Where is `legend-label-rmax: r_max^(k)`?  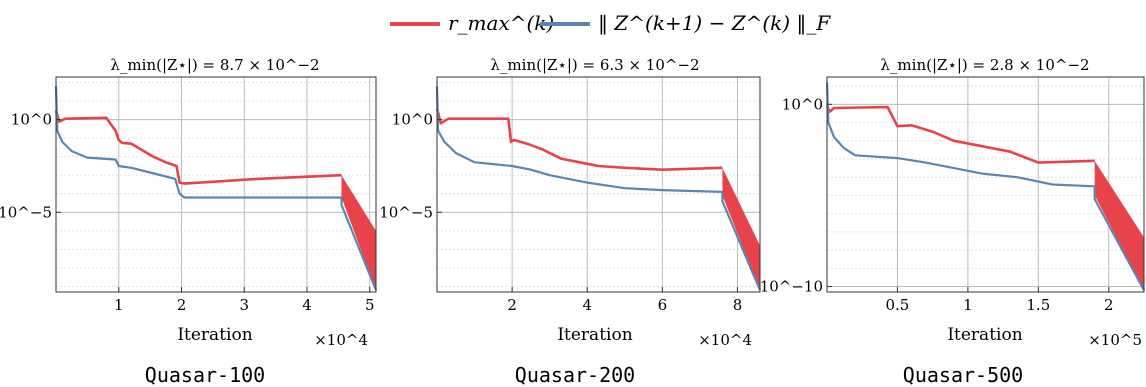 legend-label-rmax: r_max^(k) is located at coordinates (501, 23).